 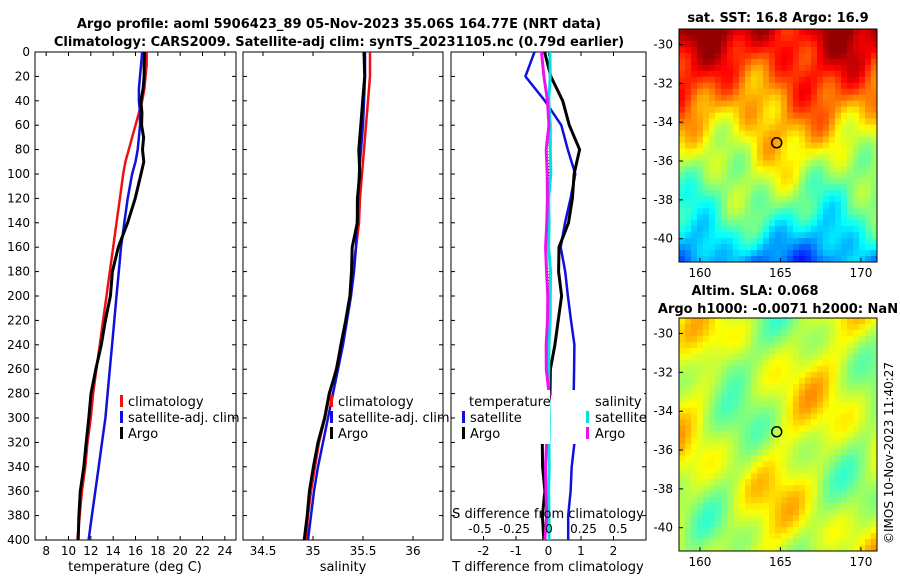 I want to click on s-diff-tick-label: -0.5, so click(x=479, y=529).